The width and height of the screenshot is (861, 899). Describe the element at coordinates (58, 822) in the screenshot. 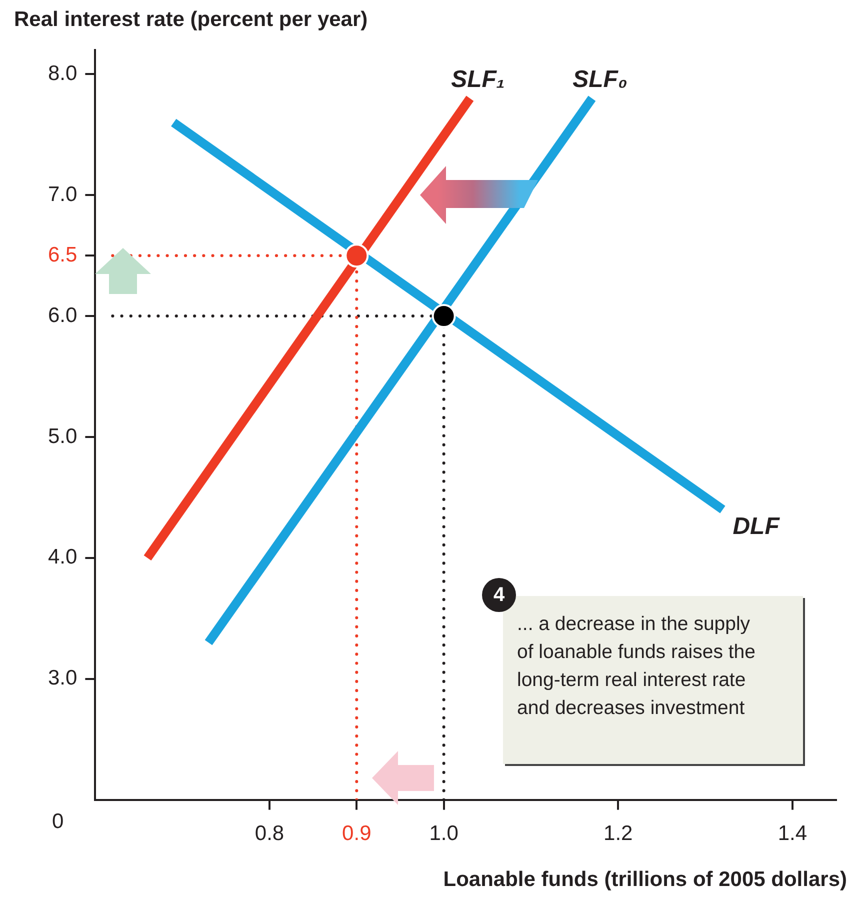

I see `text: 0` at that location.